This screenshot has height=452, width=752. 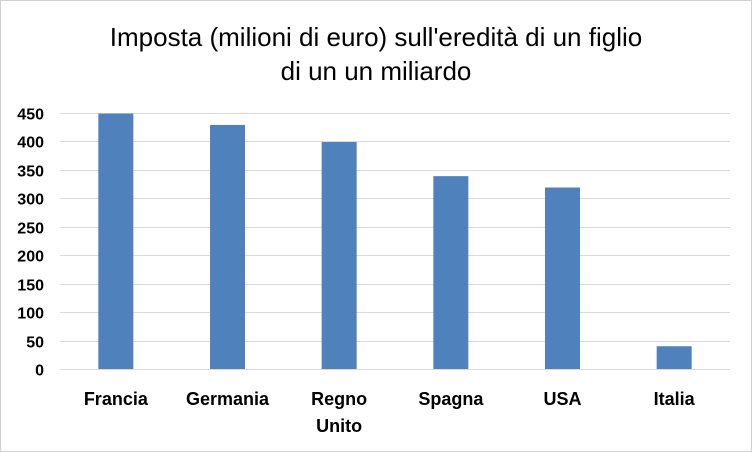 I want to click on bar-spagna, so click(x=451, y=272).